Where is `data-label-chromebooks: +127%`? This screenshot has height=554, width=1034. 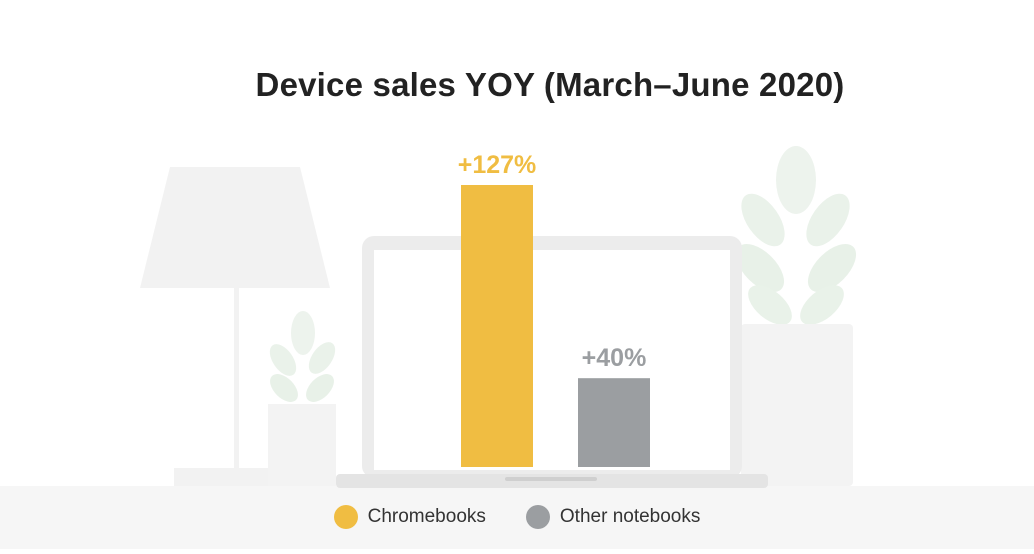 data-label-chromebooks: +127% is located at coordinates (497, 165).